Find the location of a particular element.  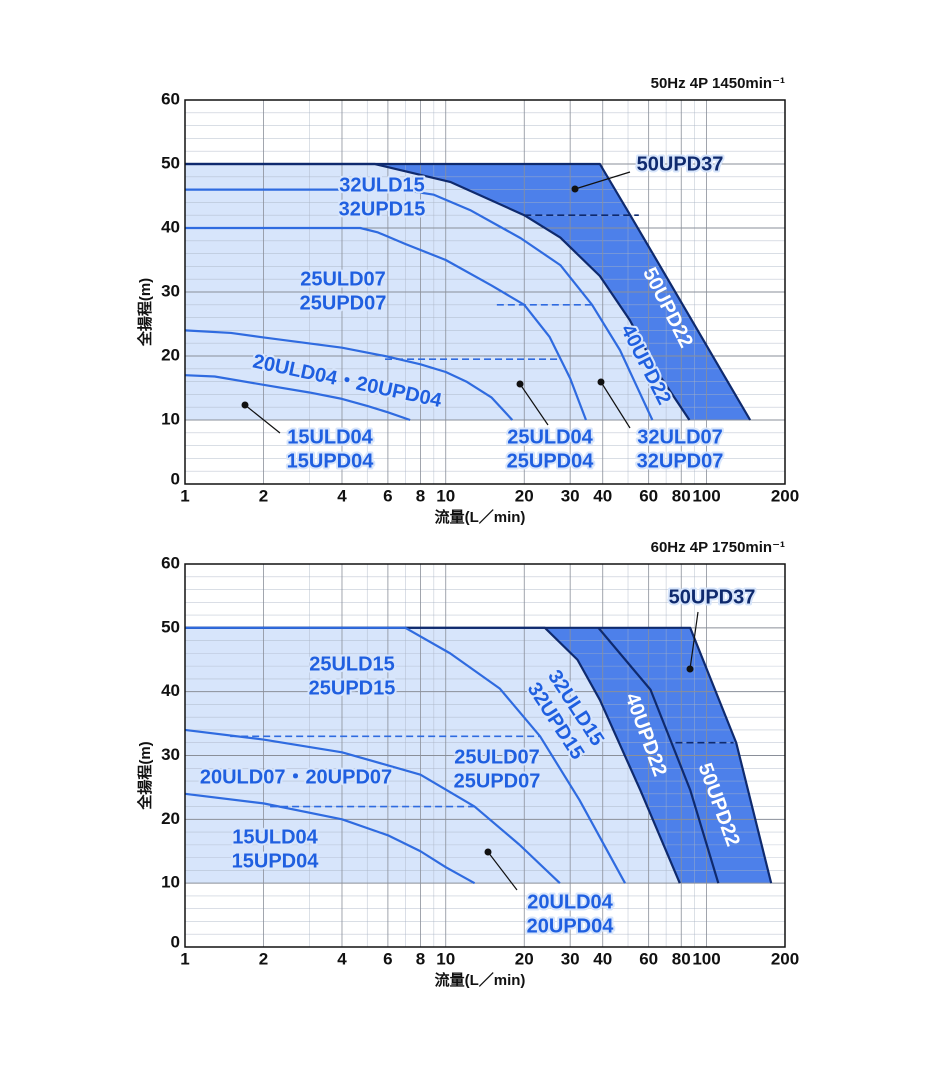

annotation-text: 32ULD07 is located at coordinates (680, 437).